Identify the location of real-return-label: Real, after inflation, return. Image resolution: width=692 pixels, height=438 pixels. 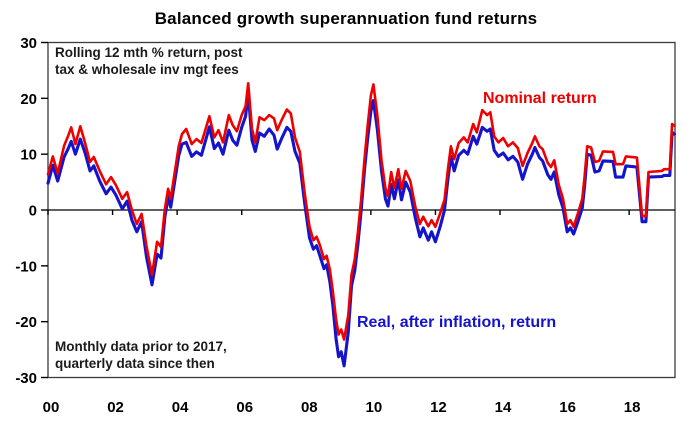
(457, 322).